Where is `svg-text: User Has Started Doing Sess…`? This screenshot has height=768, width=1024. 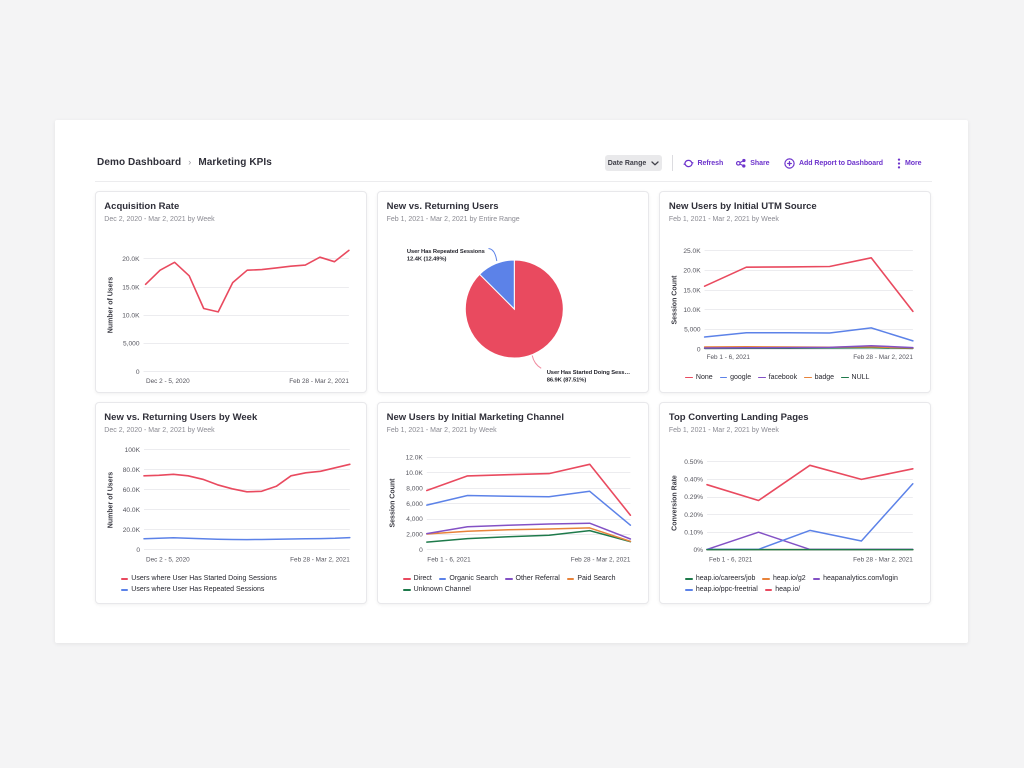 svg-text: User Has Started Doing Sess… is located at coordinates (588, 373).